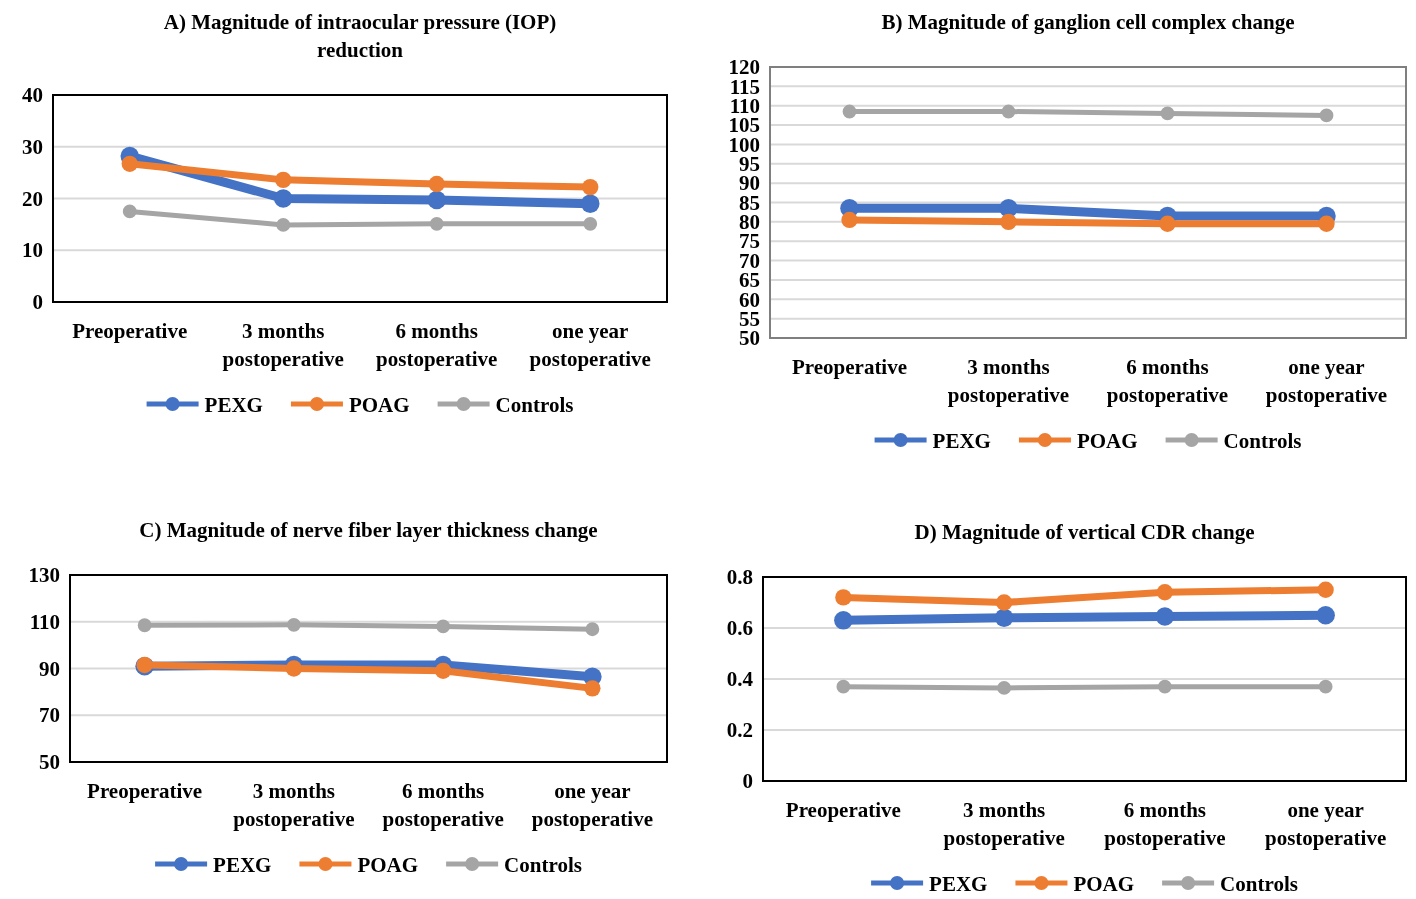  What do you see at coordinates (739, 628) in the screenshot?
I see `y-tick-label: 0.6` at bounding box center [739, 628].